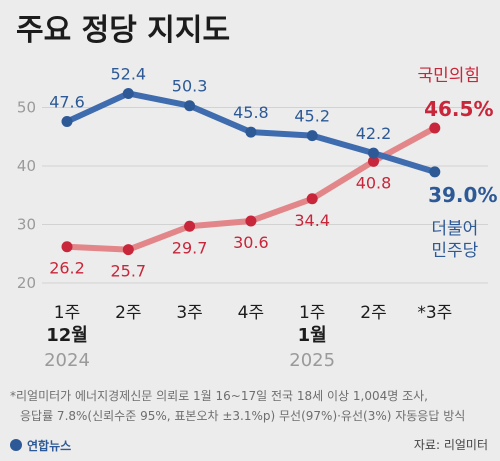 The image size is (500, 461). What do you see at coordinates (449, 76) in the screenshot?
I see `legend-label-series-1: 국민의힘` at bounding box center [449, 76].